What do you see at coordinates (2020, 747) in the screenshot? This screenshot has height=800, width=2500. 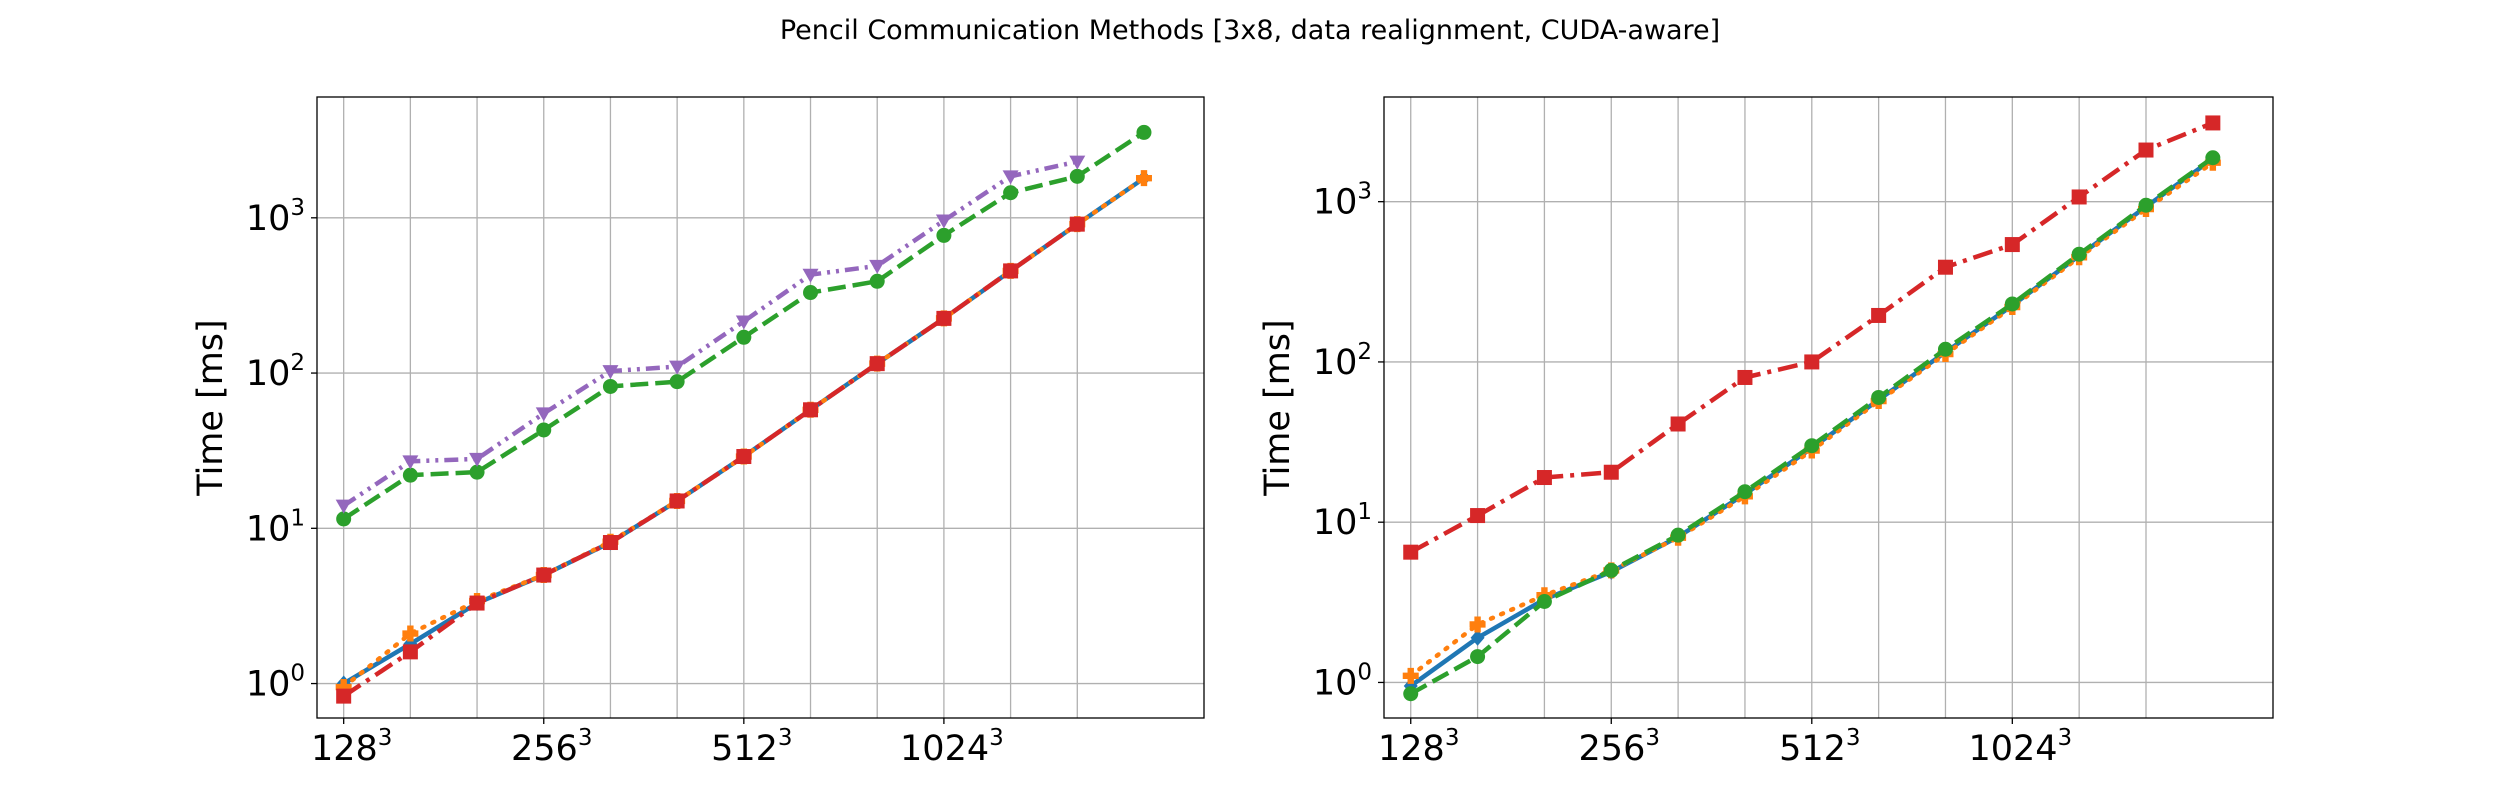 I see `x-tick-label: 10243` at bounding box center [2020, 747].